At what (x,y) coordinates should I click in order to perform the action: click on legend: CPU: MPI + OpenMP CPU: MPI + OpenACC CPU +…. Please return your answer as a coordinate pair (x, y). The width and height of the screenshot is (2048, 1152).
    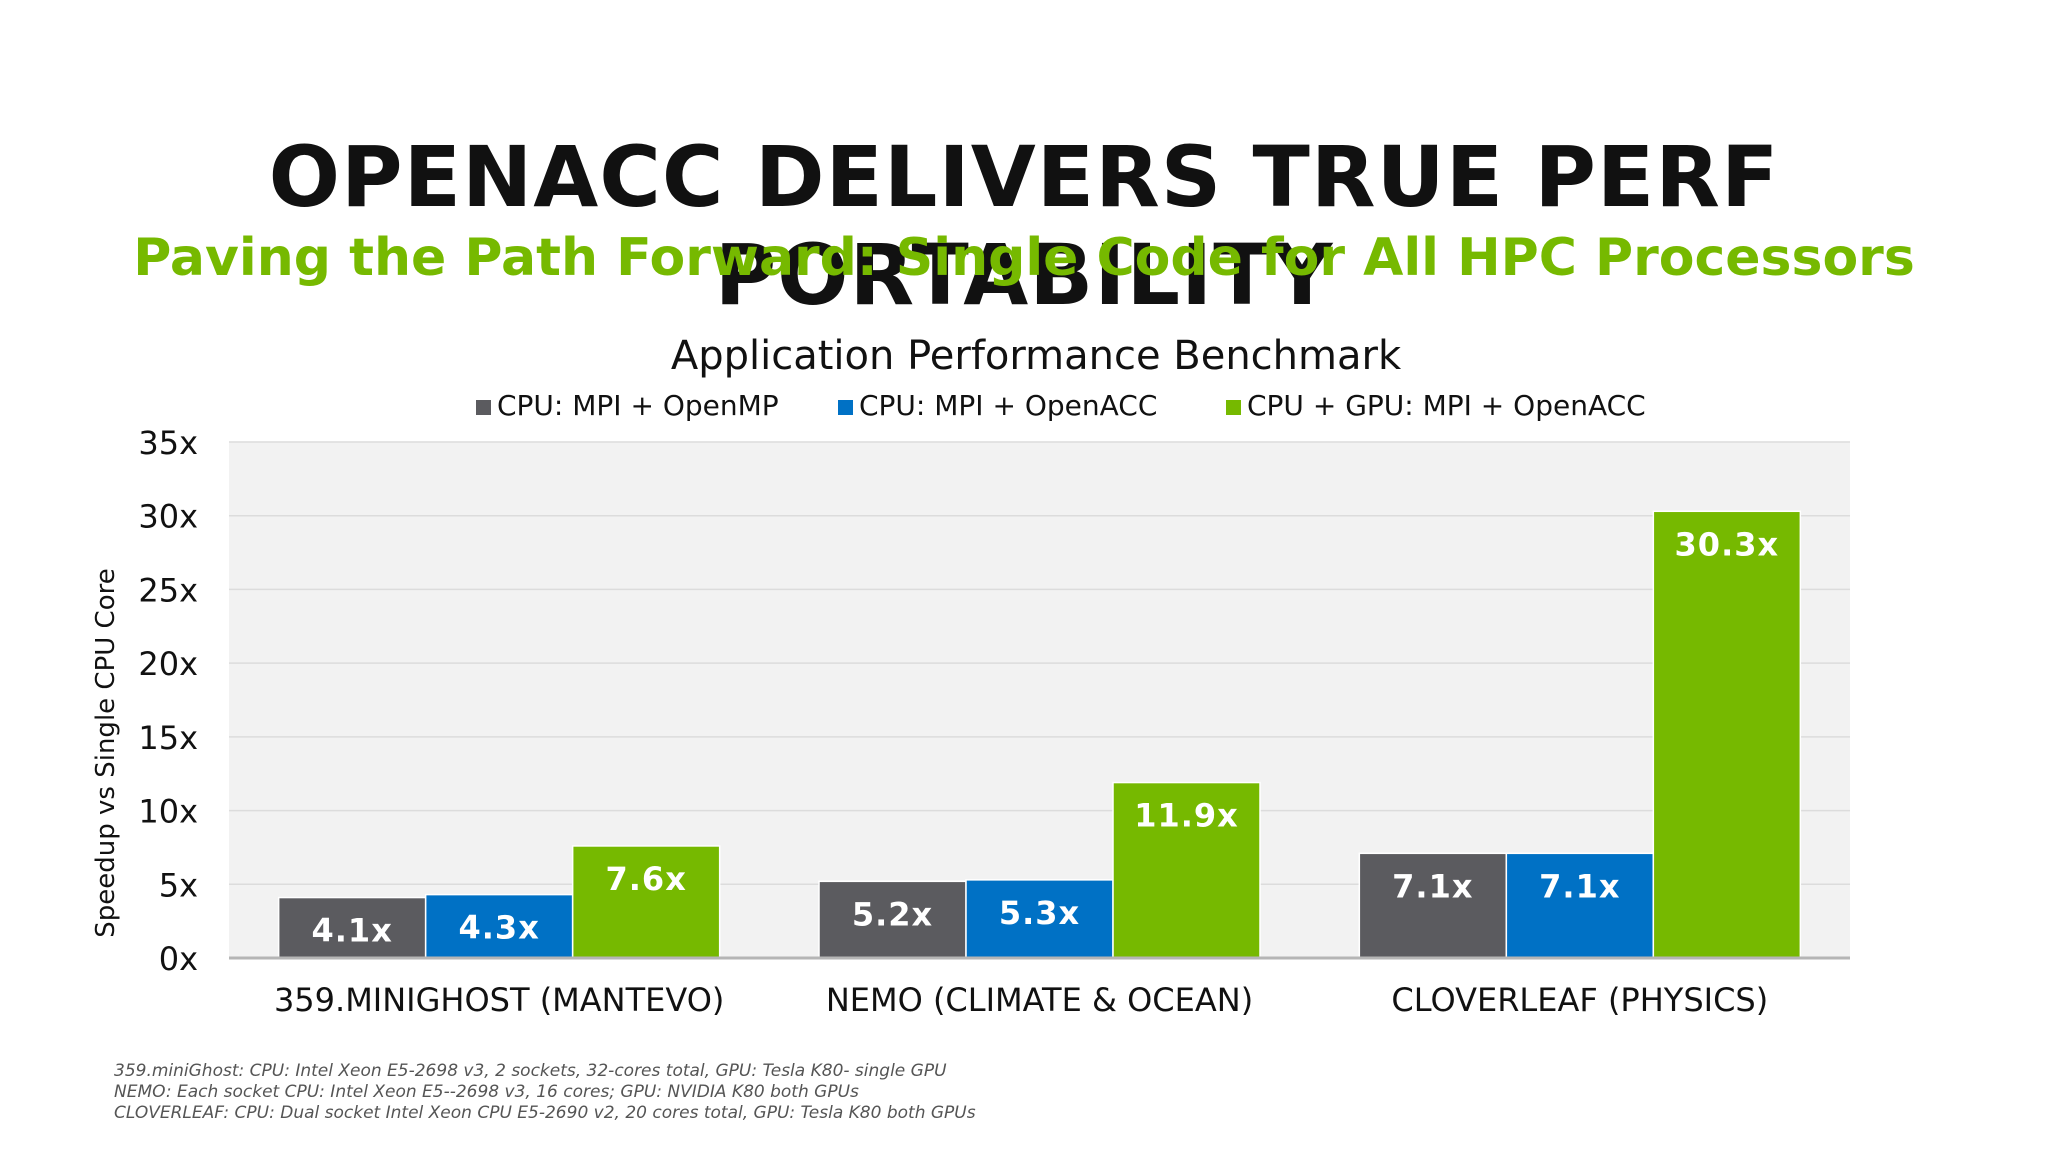
    Looking at the image, I should click on (1061, 405).